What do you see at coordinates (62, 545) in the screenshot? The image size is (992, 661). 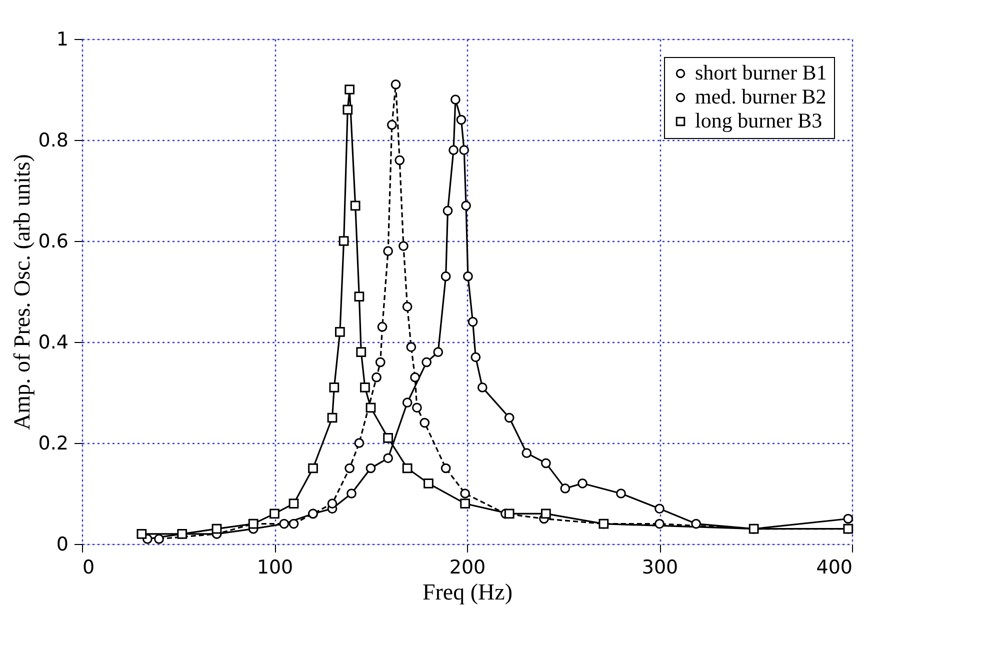 I see `y-tick-label: 0` at bounding box center [62, 545].